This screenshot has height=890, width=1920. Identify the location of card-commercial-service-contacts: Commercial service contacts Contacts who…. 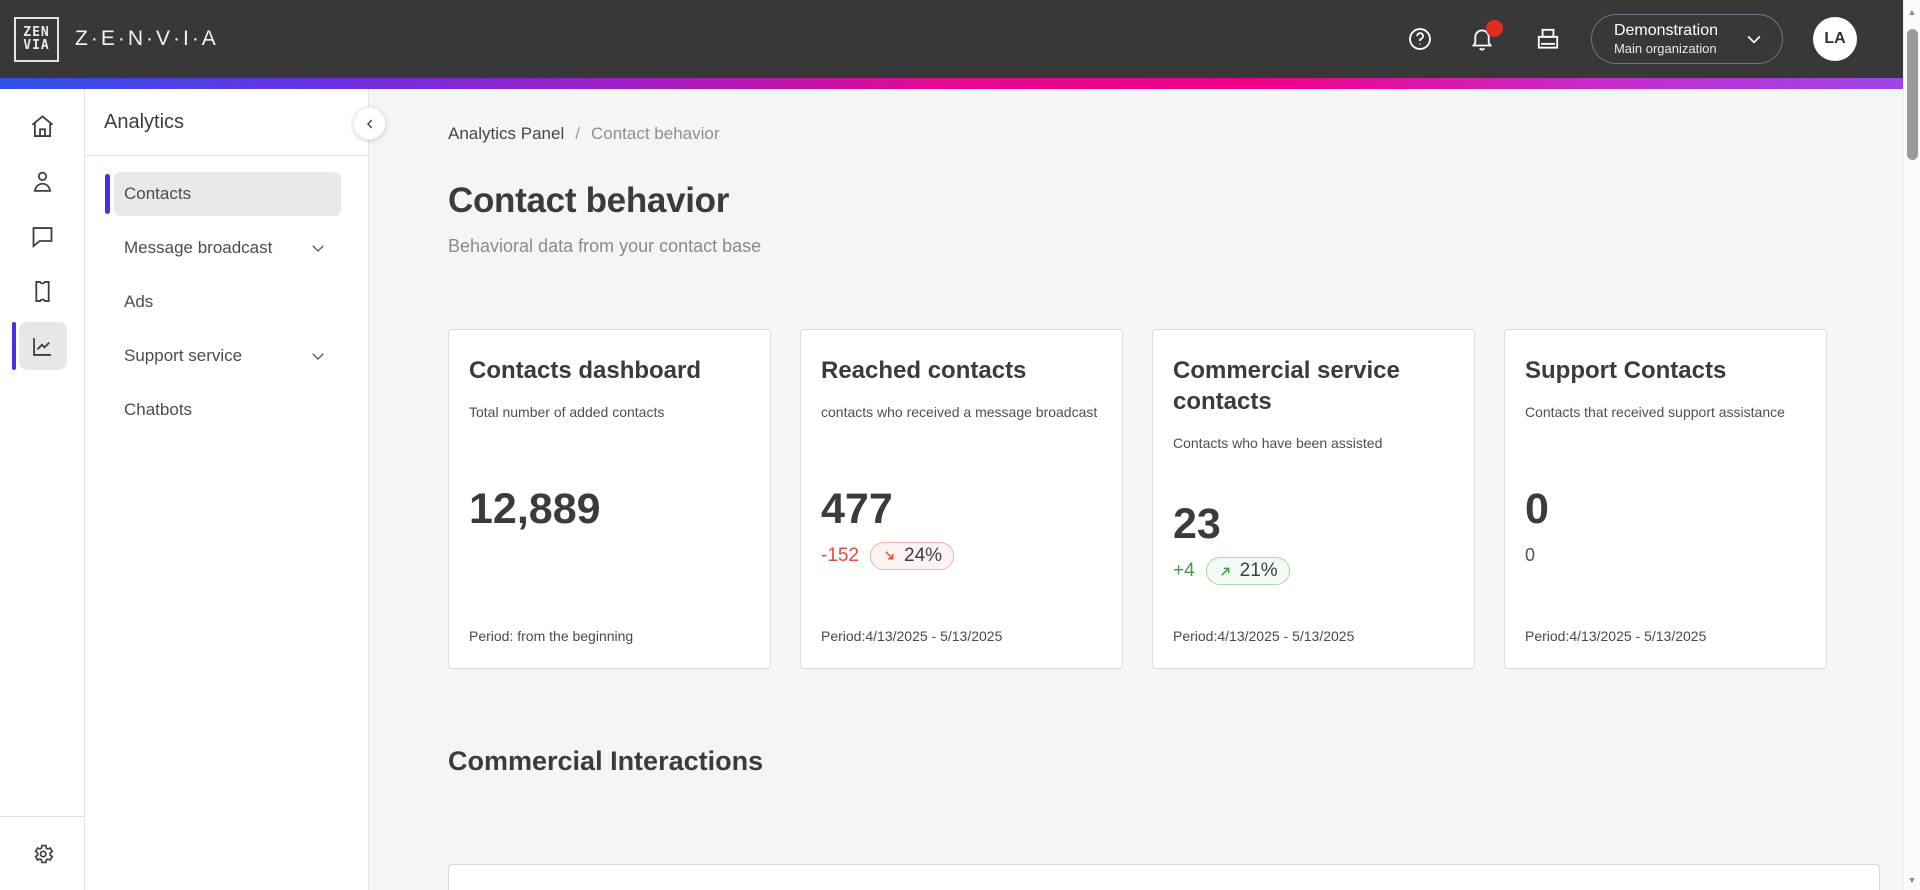
(1313, 499).